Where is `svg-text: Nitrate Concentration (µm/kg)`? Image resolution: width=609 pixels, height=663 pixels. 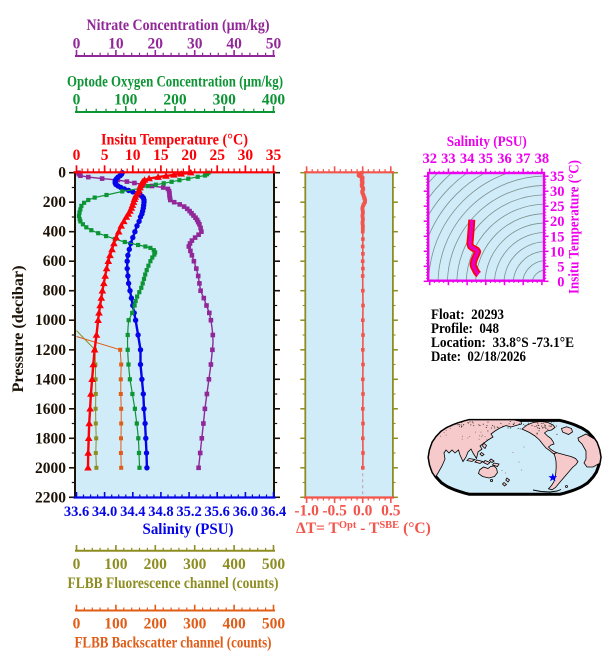 svg-text: Nitrate Concentration (µm/kg) is located at coordinates (178, 25).